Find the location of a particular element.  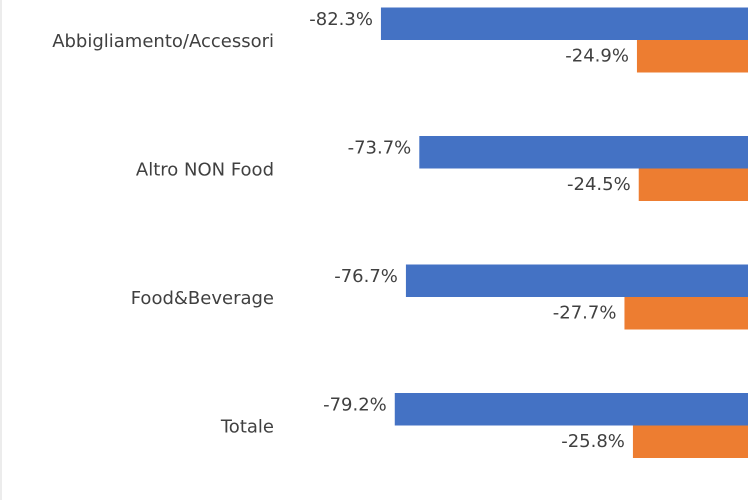

data-label: -79.2% is located at coordinates (355, 404).